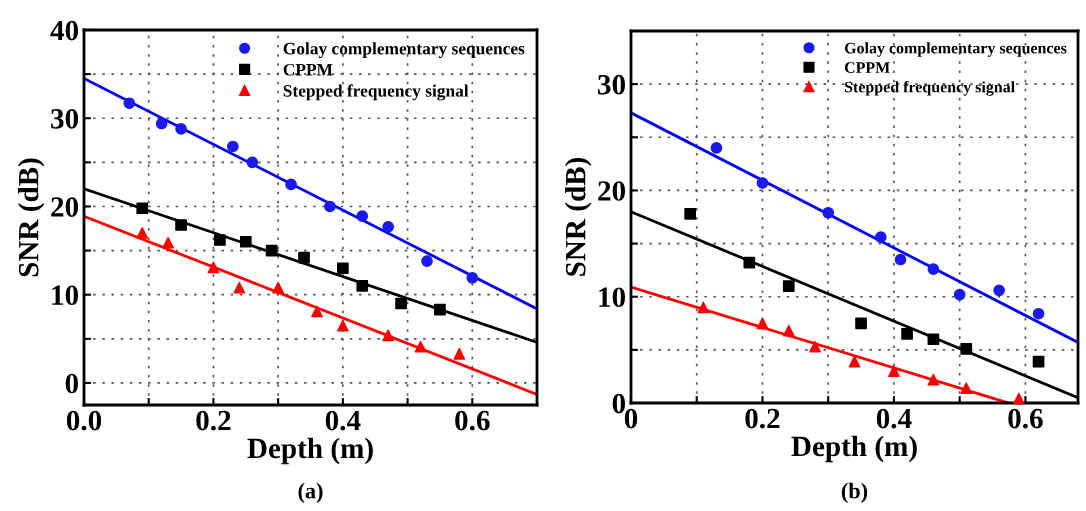 The image size is (1086, 511). What do you see at coordinates (310, 492) in the screenshot?
I see `text: (a)` at bounding box center [310, 492].